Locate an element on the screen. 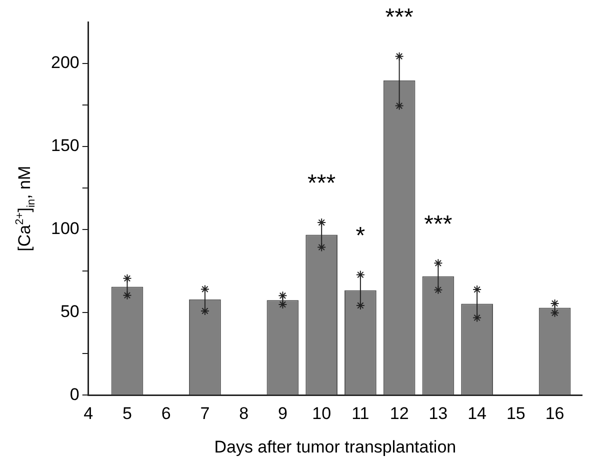 This screenshot has height=474, width=596. y-tick-label: 100 is located at coordinates (65, 228).